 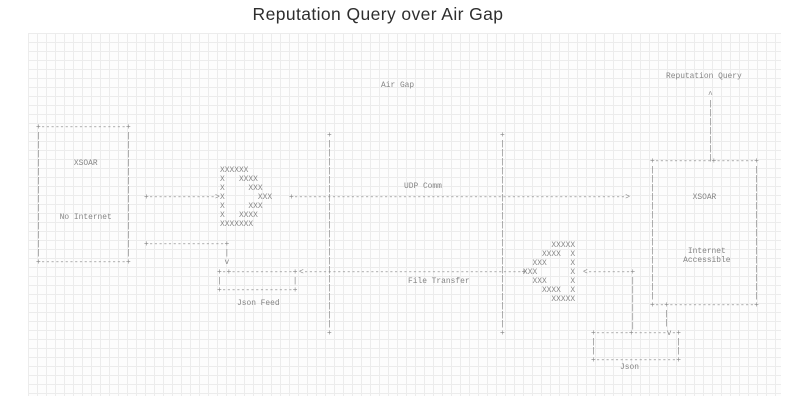 I want to click on udp-comm-label: UDP Comm, so click(x=423, y=186).